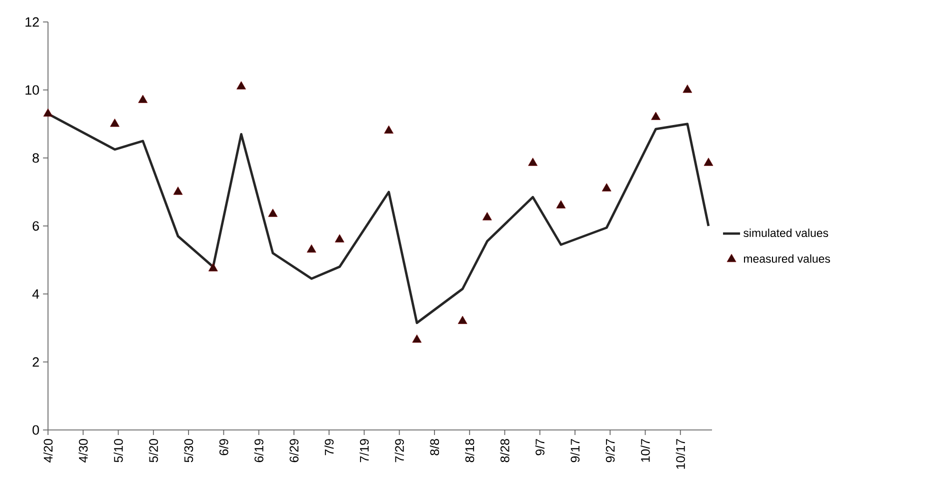 The height and width of the screenshot is (504, 926). I want to click on x-tick-label: 10/7, so click(645, 450).